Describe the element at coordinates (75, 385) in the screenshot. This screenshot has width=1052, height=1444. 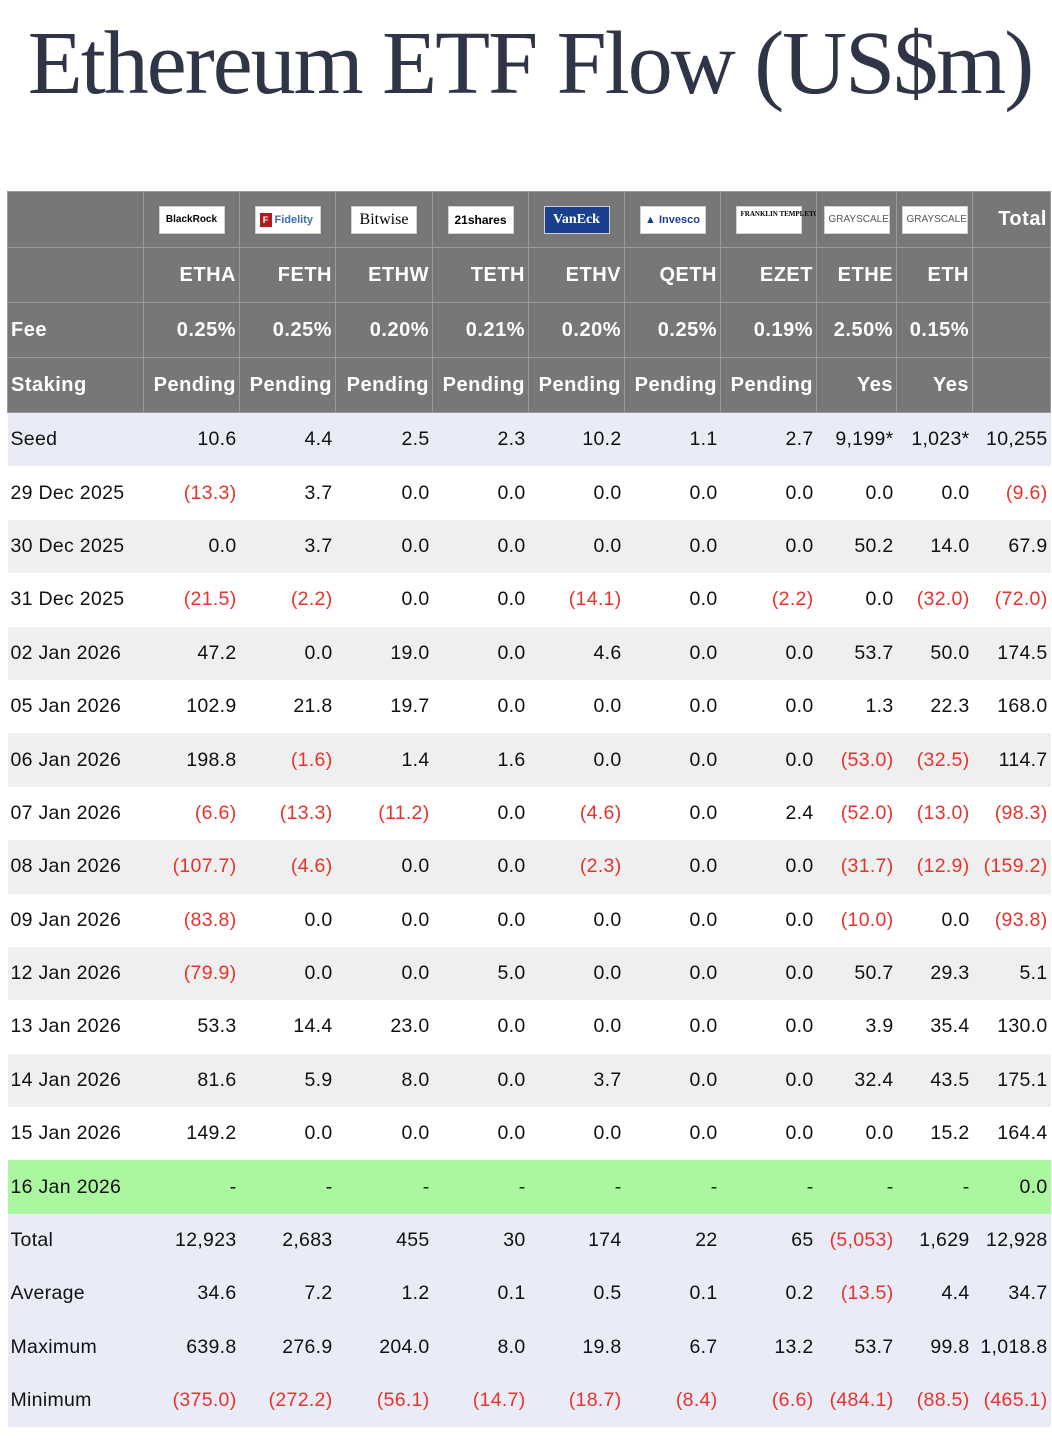
I see `staking-label: Staking` at that location.